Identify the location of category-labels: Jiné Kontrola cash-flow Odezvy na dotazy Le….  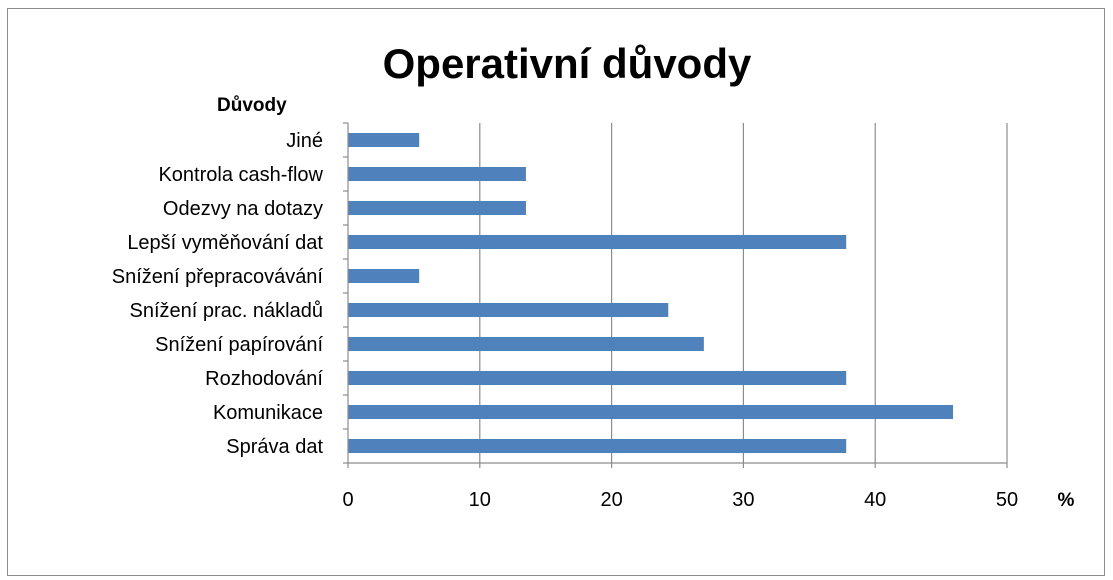
(218, 294).